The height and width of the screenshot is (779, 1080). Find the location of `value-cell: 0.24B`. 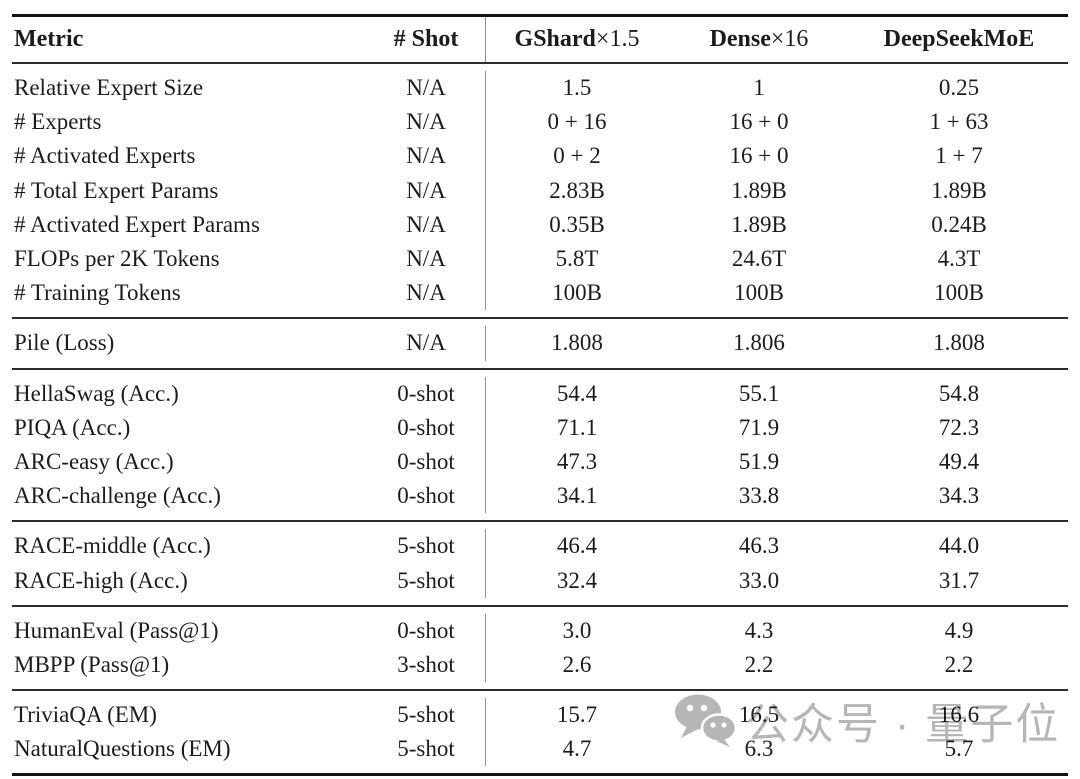

value-cell: 0.24B is located at coordinates (959, 224).